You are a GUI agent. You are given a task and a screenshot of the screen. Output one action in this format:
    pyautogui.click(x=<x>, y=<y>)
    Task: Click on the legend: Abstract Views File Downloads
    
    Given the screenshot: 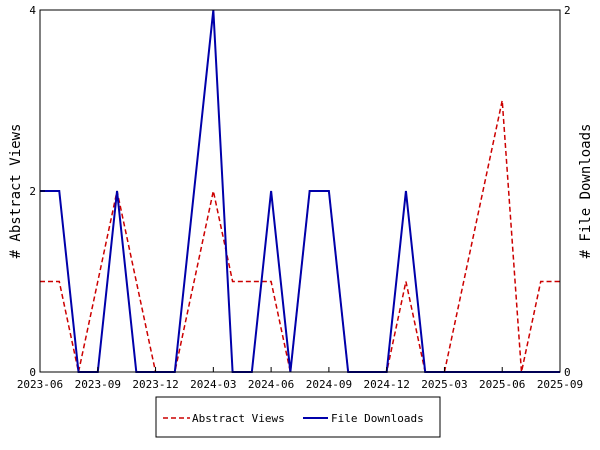 What is the action you would take?
    pyautogui.click(x=298, y=417)
    